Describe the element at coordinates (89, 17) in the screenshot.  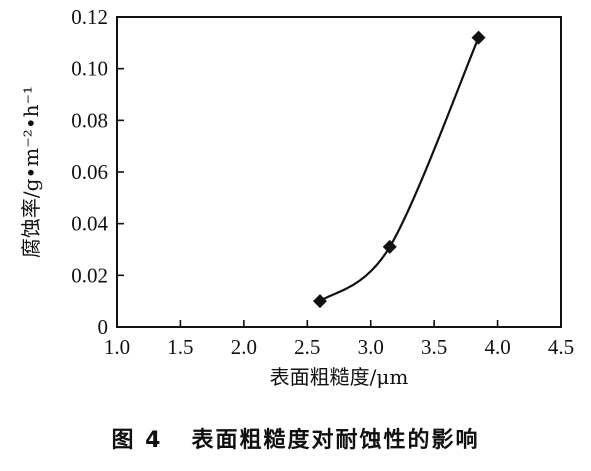
I see `y-tick-label: 0.12` at that location.